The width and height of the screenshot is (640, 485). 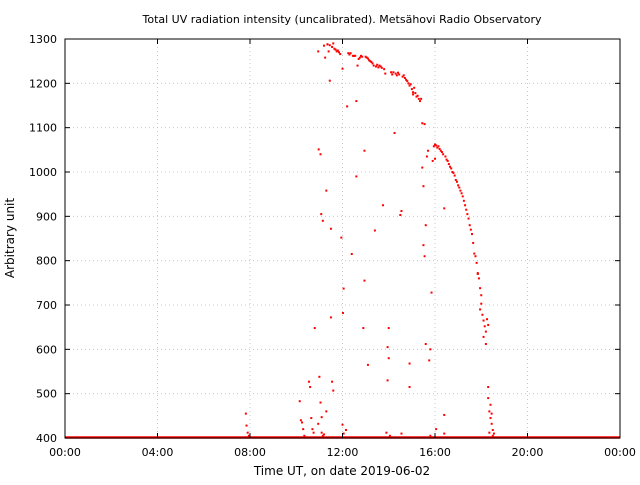 What do you see at coordinates (46, 216) in the screenshot?
I see `y-tick-label: 900` at bounding box center [46, 216].